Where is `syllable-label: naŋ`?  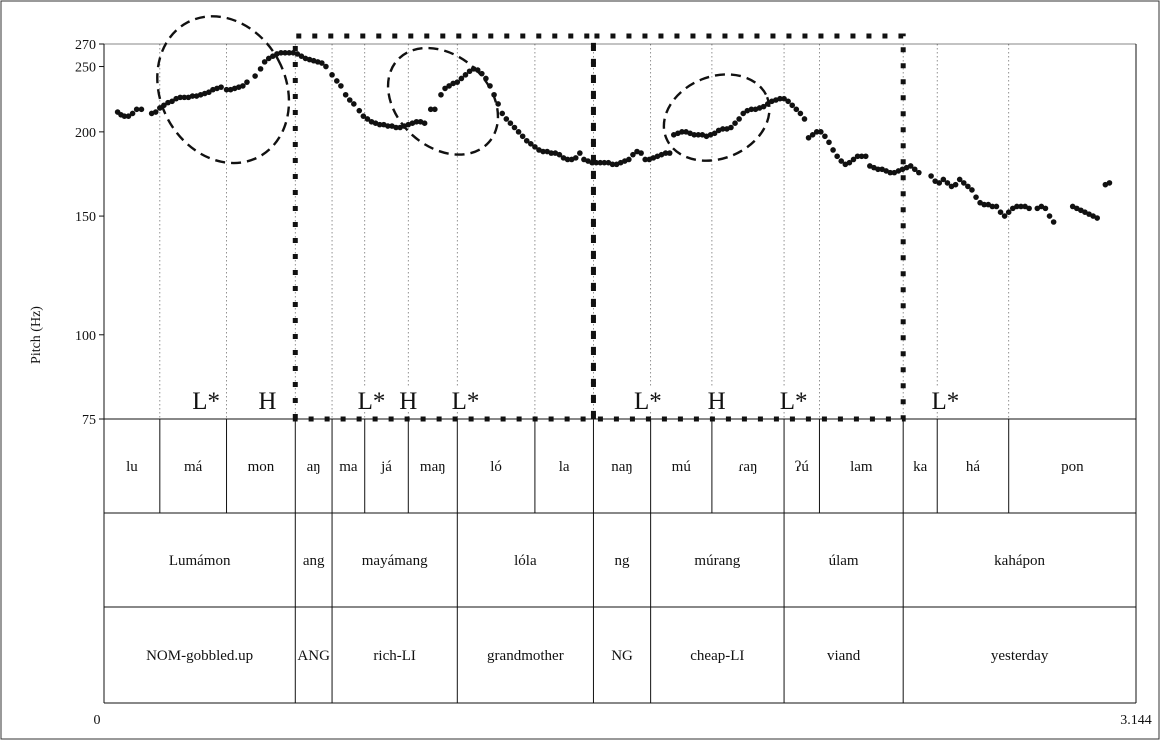
syllable-label: naŋ is located at coordinates (622, 467).